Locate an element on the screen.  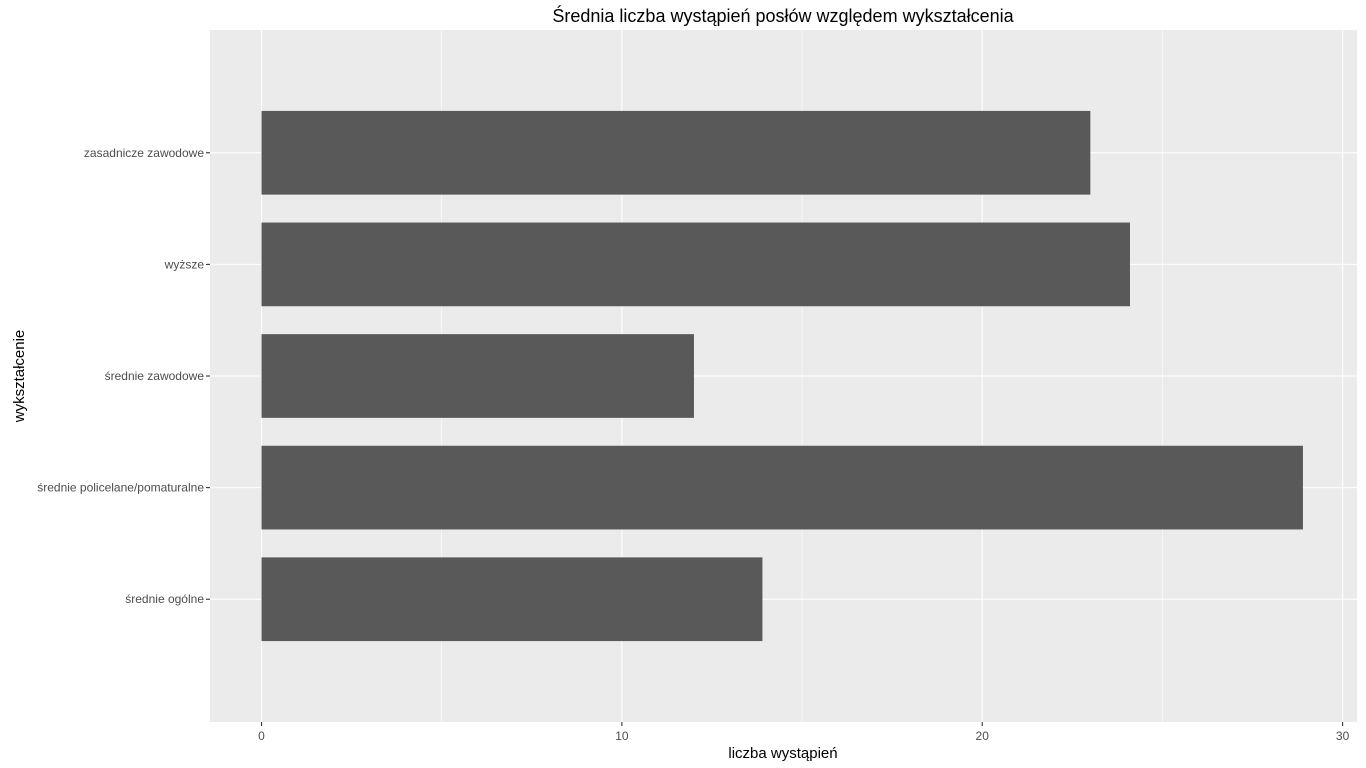
x-tick-label: 30 is located at coordinates (1343, 736).